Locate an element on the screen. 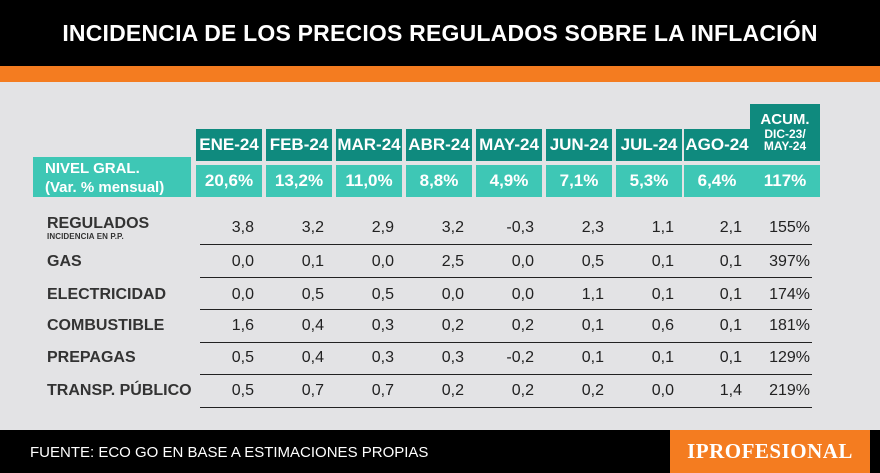  acum-header: ACUM. DIC-23/MAY-24 is located at coordinates (785, 132).